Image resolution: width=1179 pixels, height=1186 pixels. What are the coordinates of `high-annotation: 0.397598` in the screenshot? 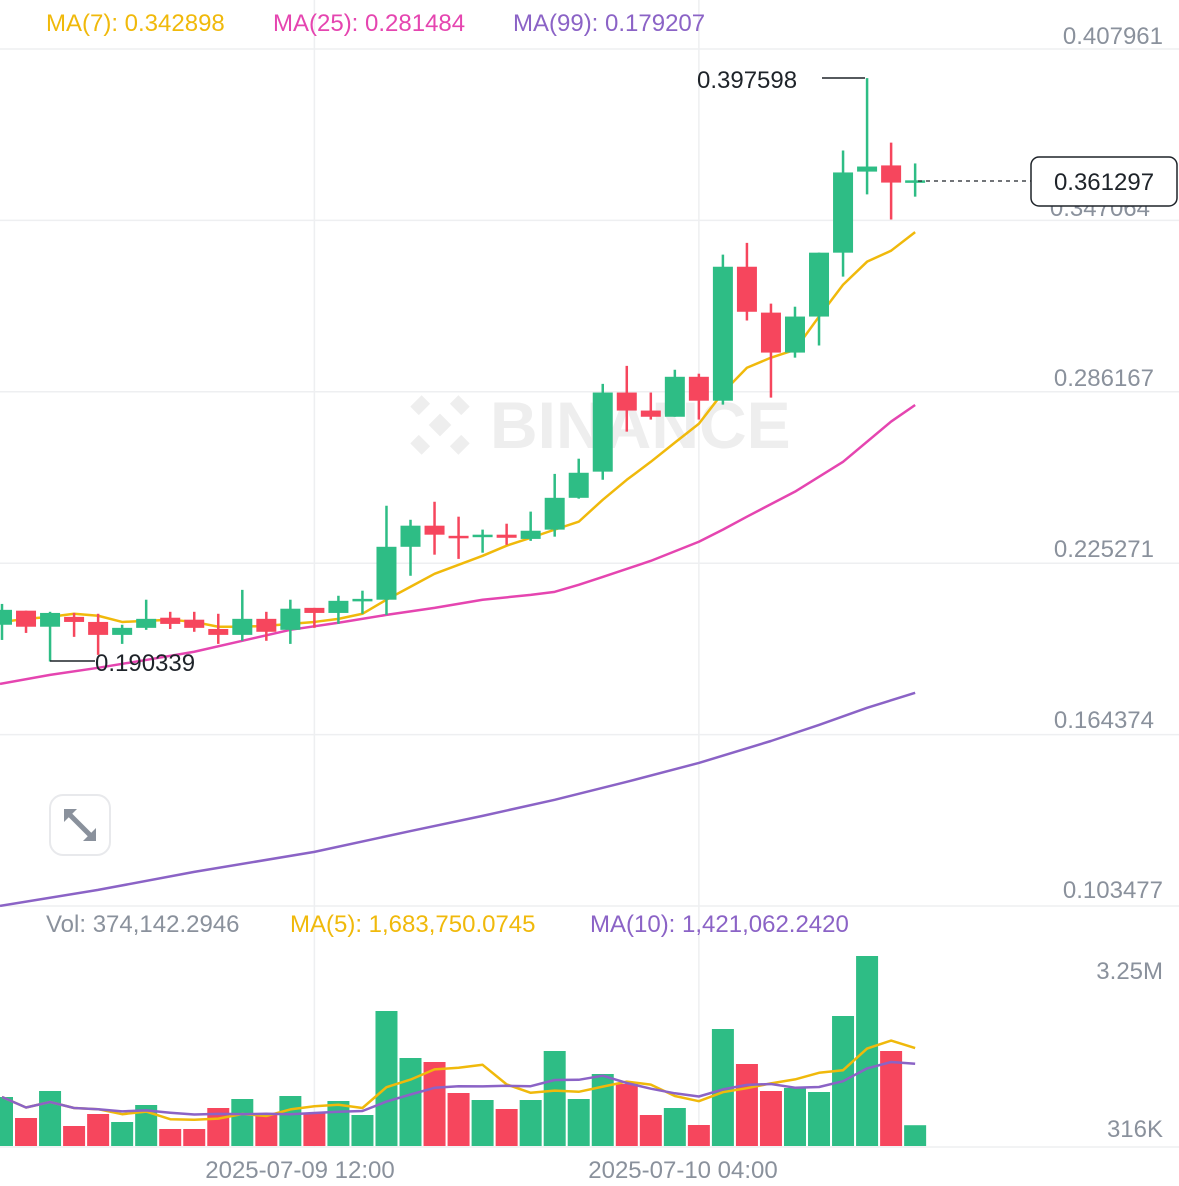 It's located at (747, 80).